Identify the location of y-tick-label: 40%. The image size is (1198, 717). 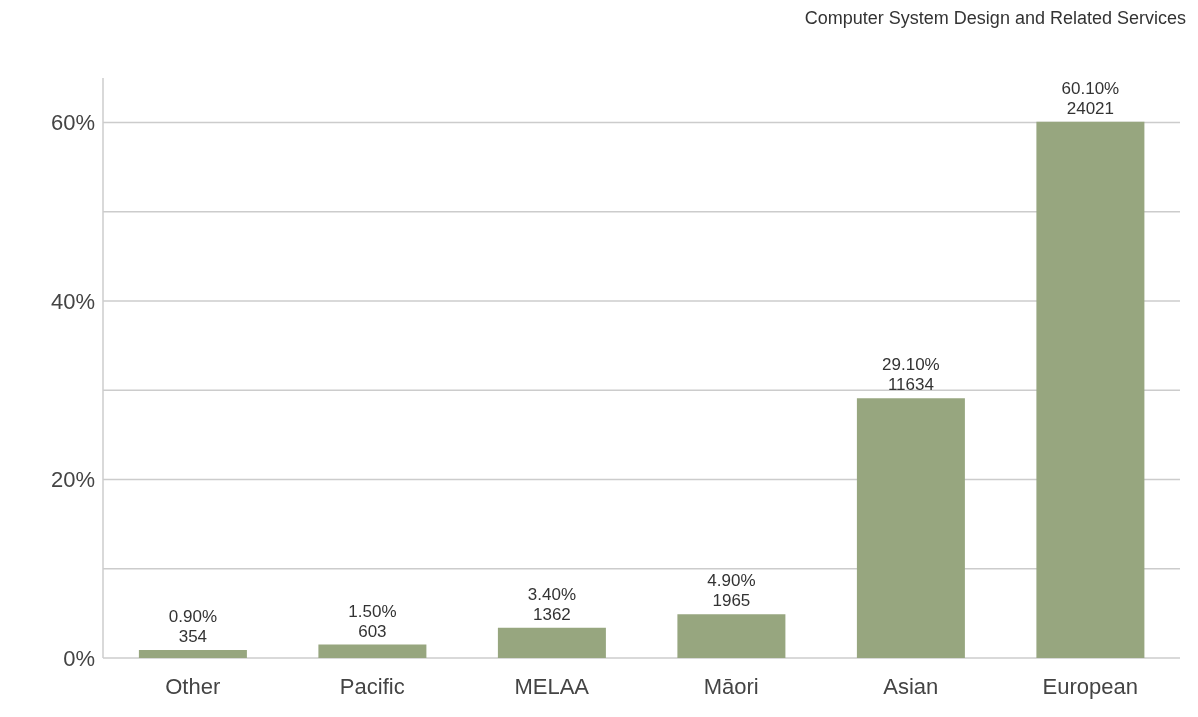
(72, 301).